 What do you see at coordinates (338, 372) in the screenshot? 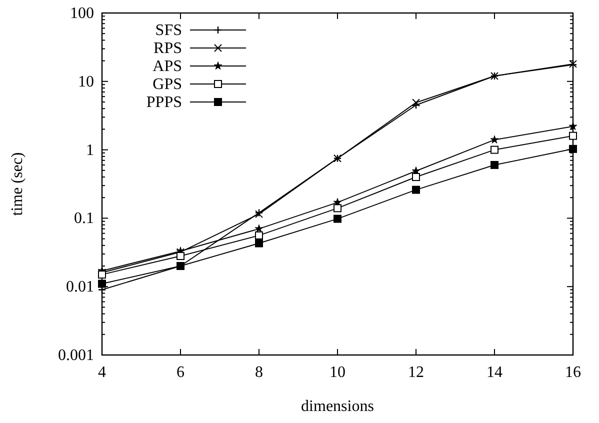
I see `x-tick-label: 10` at bounding box center [338, 372].